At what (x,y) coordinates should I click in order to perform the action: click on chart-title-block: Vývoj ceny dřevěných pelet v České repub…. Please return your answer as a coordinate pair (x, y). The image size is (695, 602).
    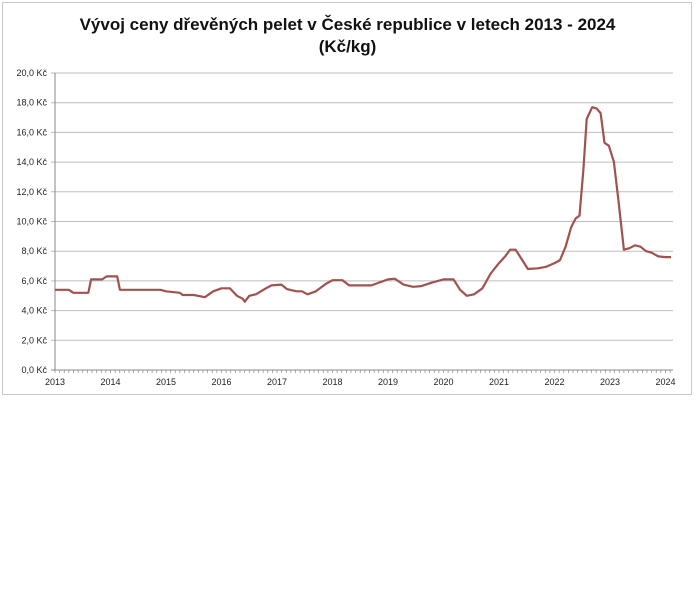
    Looking at the image, I should click on (347, 36).